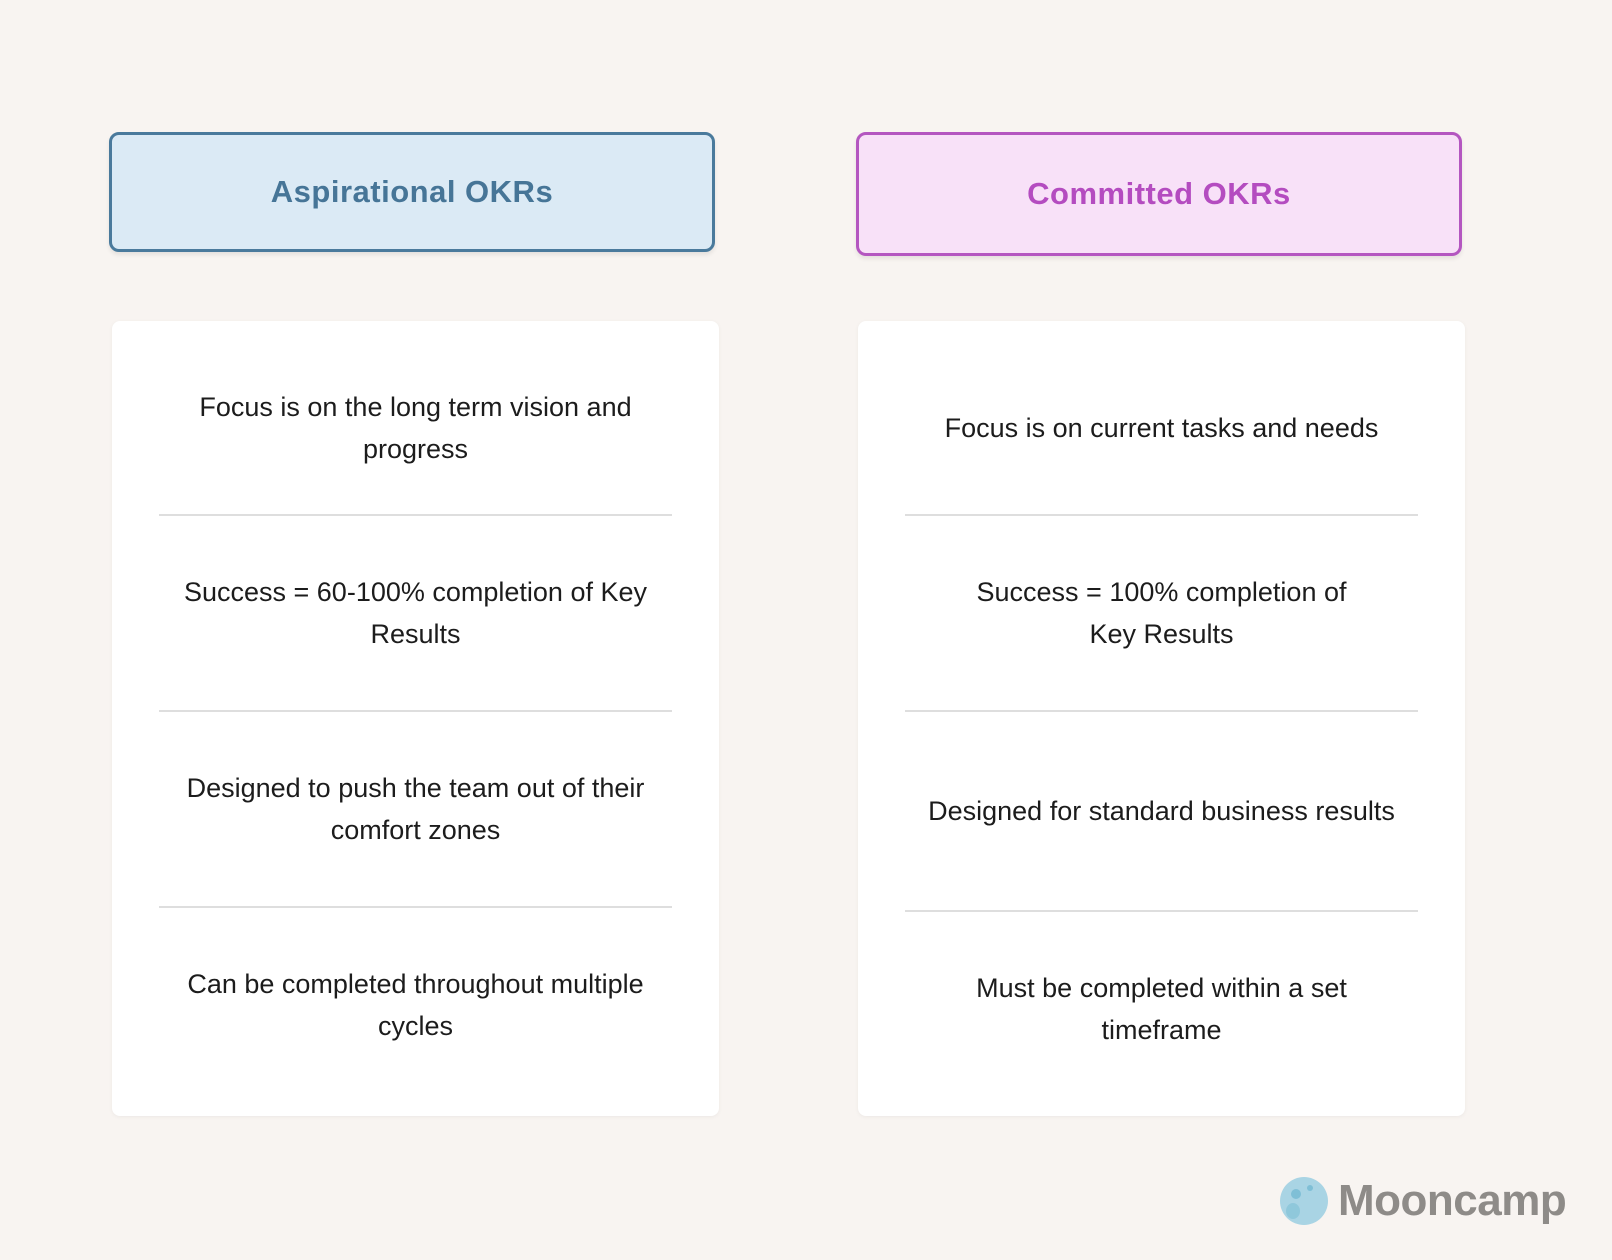 The width and height of the screenshot is (1612, 1260). Describe the element at coordinates (1161, 811) in the screenshot. I see `list-item: Designed for standard business results` at that location.